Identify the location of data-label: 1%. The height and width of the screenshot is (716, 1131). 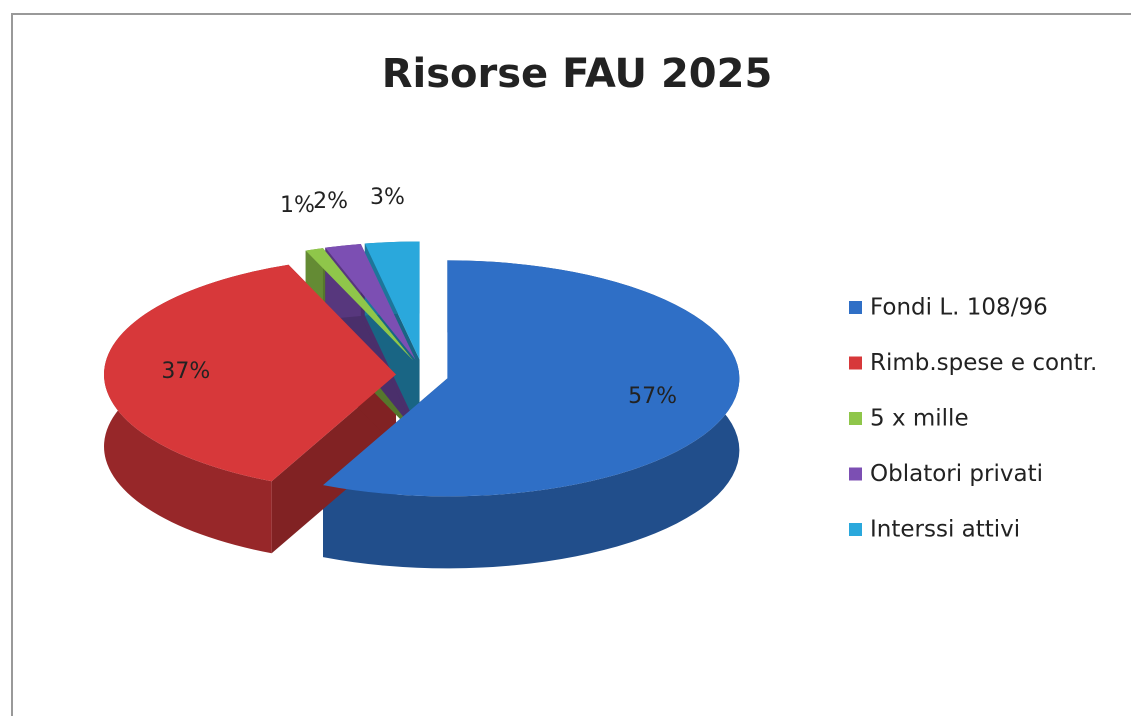
(297, 205).